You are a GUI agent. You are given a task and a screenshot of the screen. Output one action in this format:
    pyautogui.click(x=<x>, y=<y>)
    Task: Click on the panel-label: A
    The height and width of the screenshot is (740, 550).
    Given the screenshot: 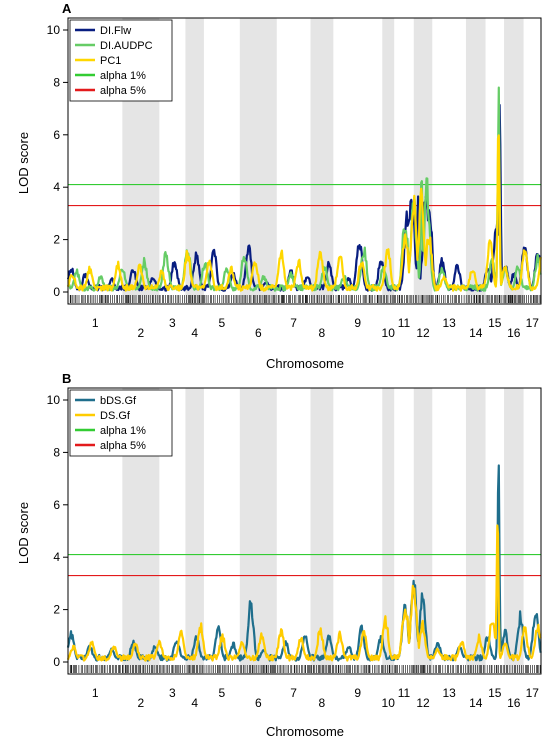 What is the action you would take?
    pyautogui.click(x=67, y=8)
    